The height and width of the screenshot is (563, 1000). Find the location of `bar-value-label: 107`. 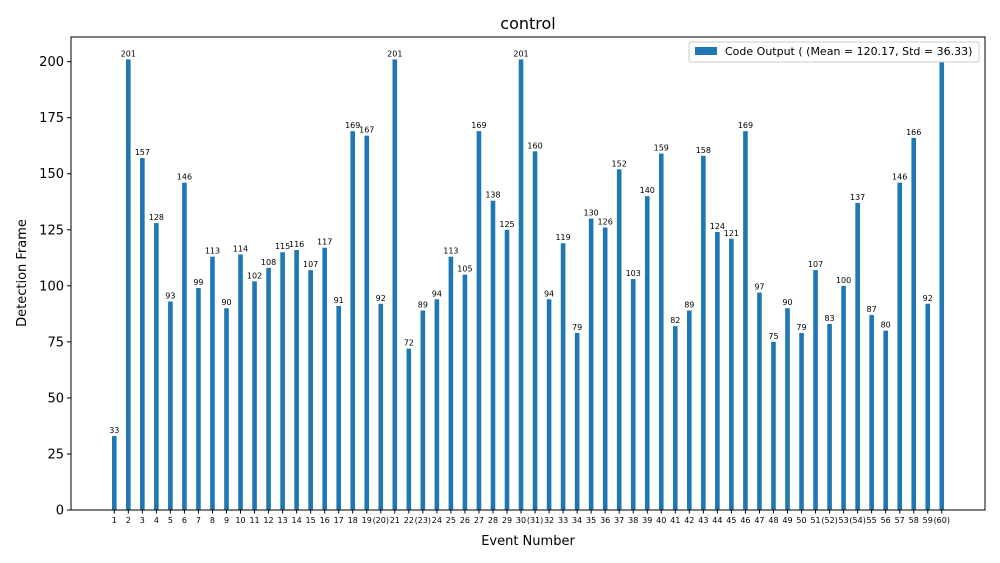

bar-value-label: 107 is located at coordinates (310, 264).